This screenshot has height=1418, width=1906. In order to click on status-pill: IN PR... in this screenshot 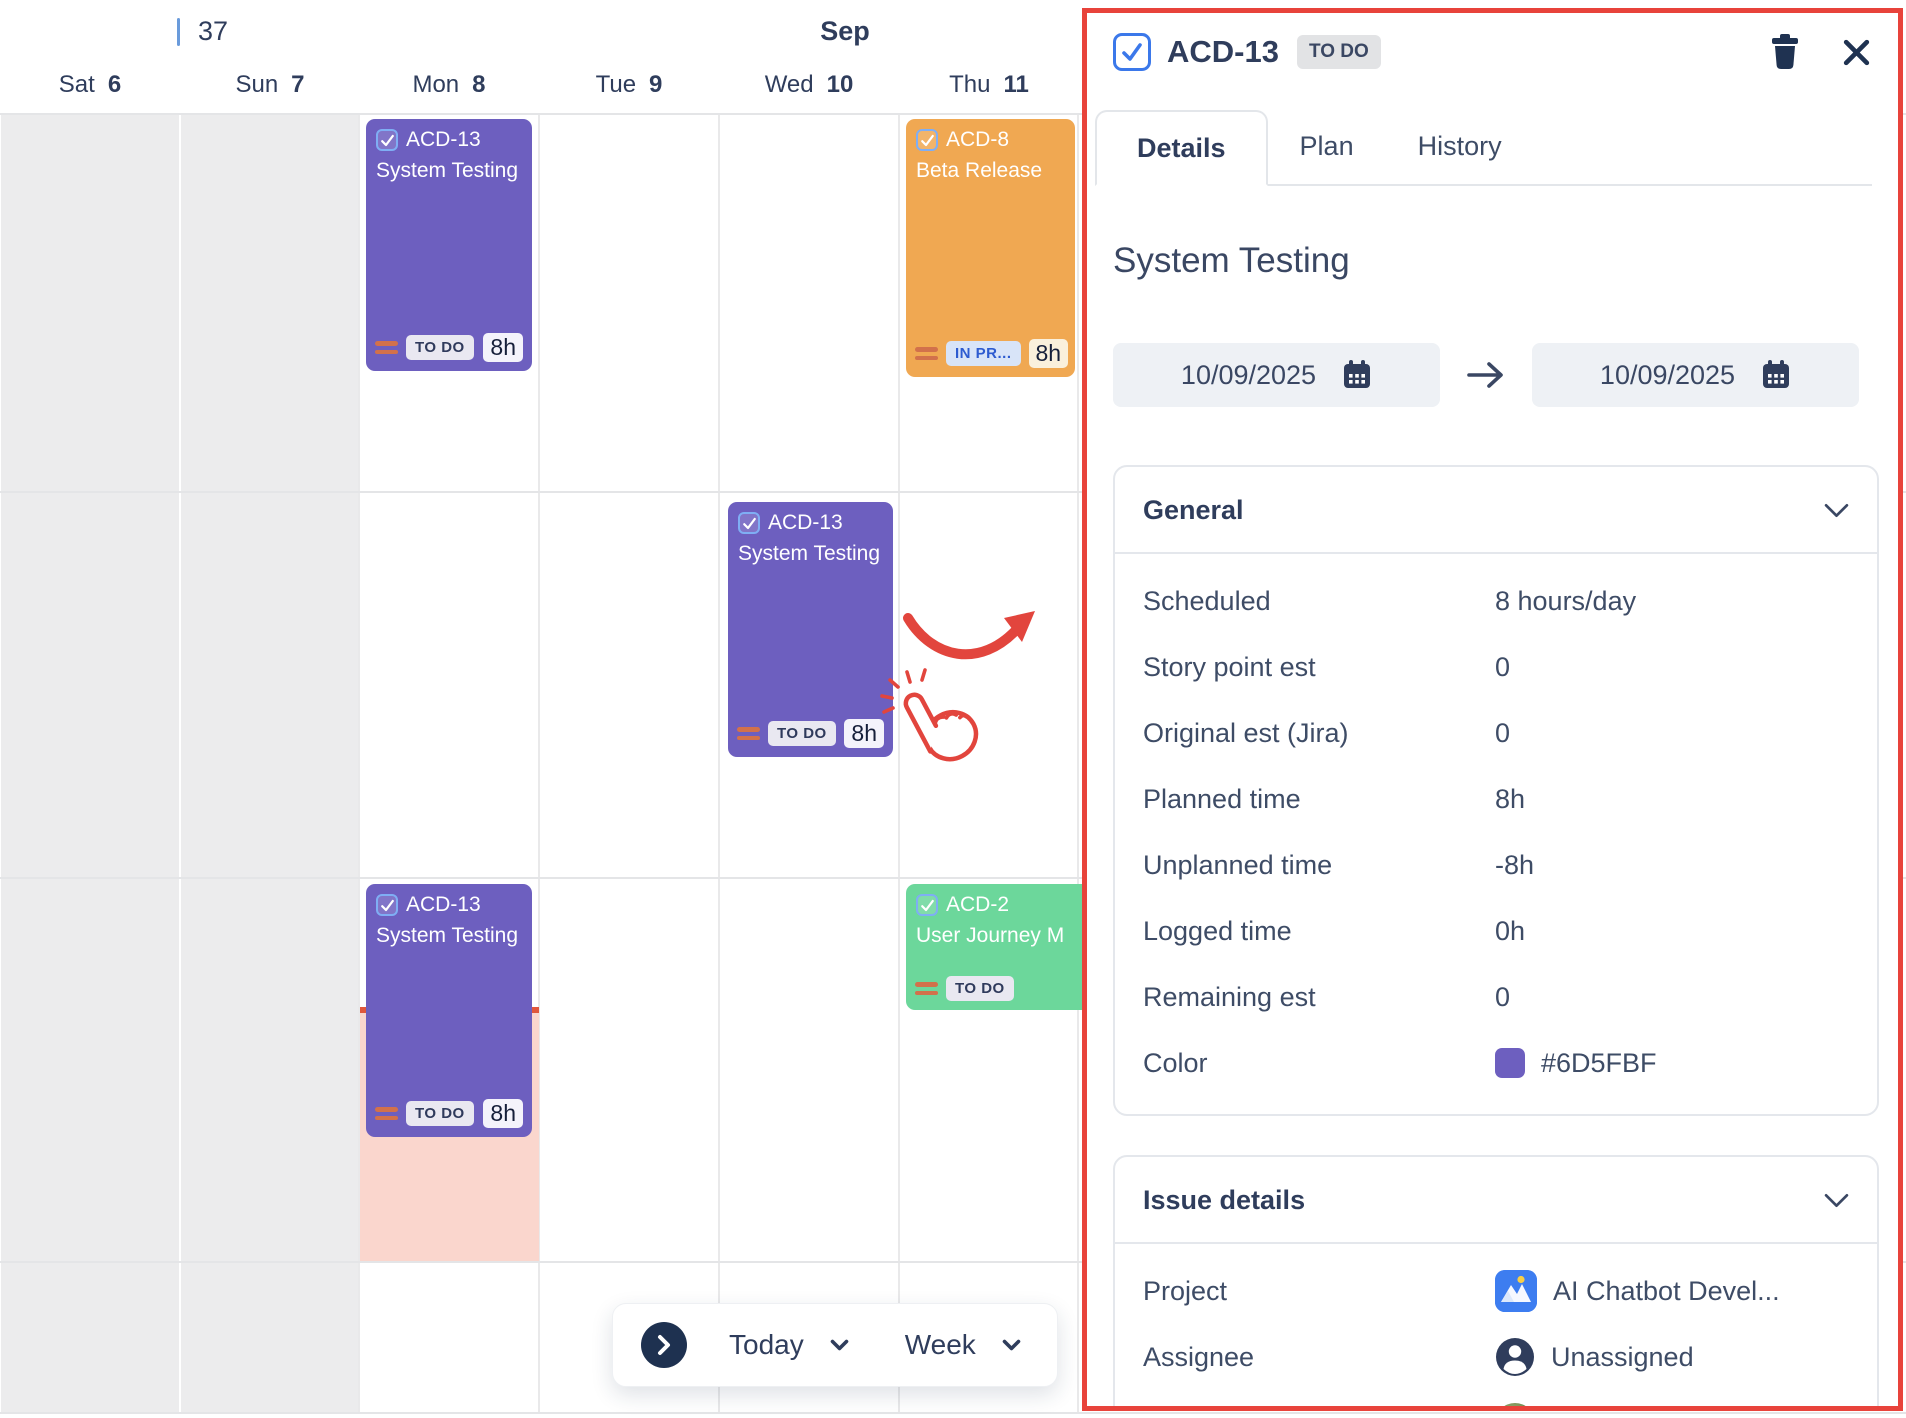, I will do `click(983, 353)`.